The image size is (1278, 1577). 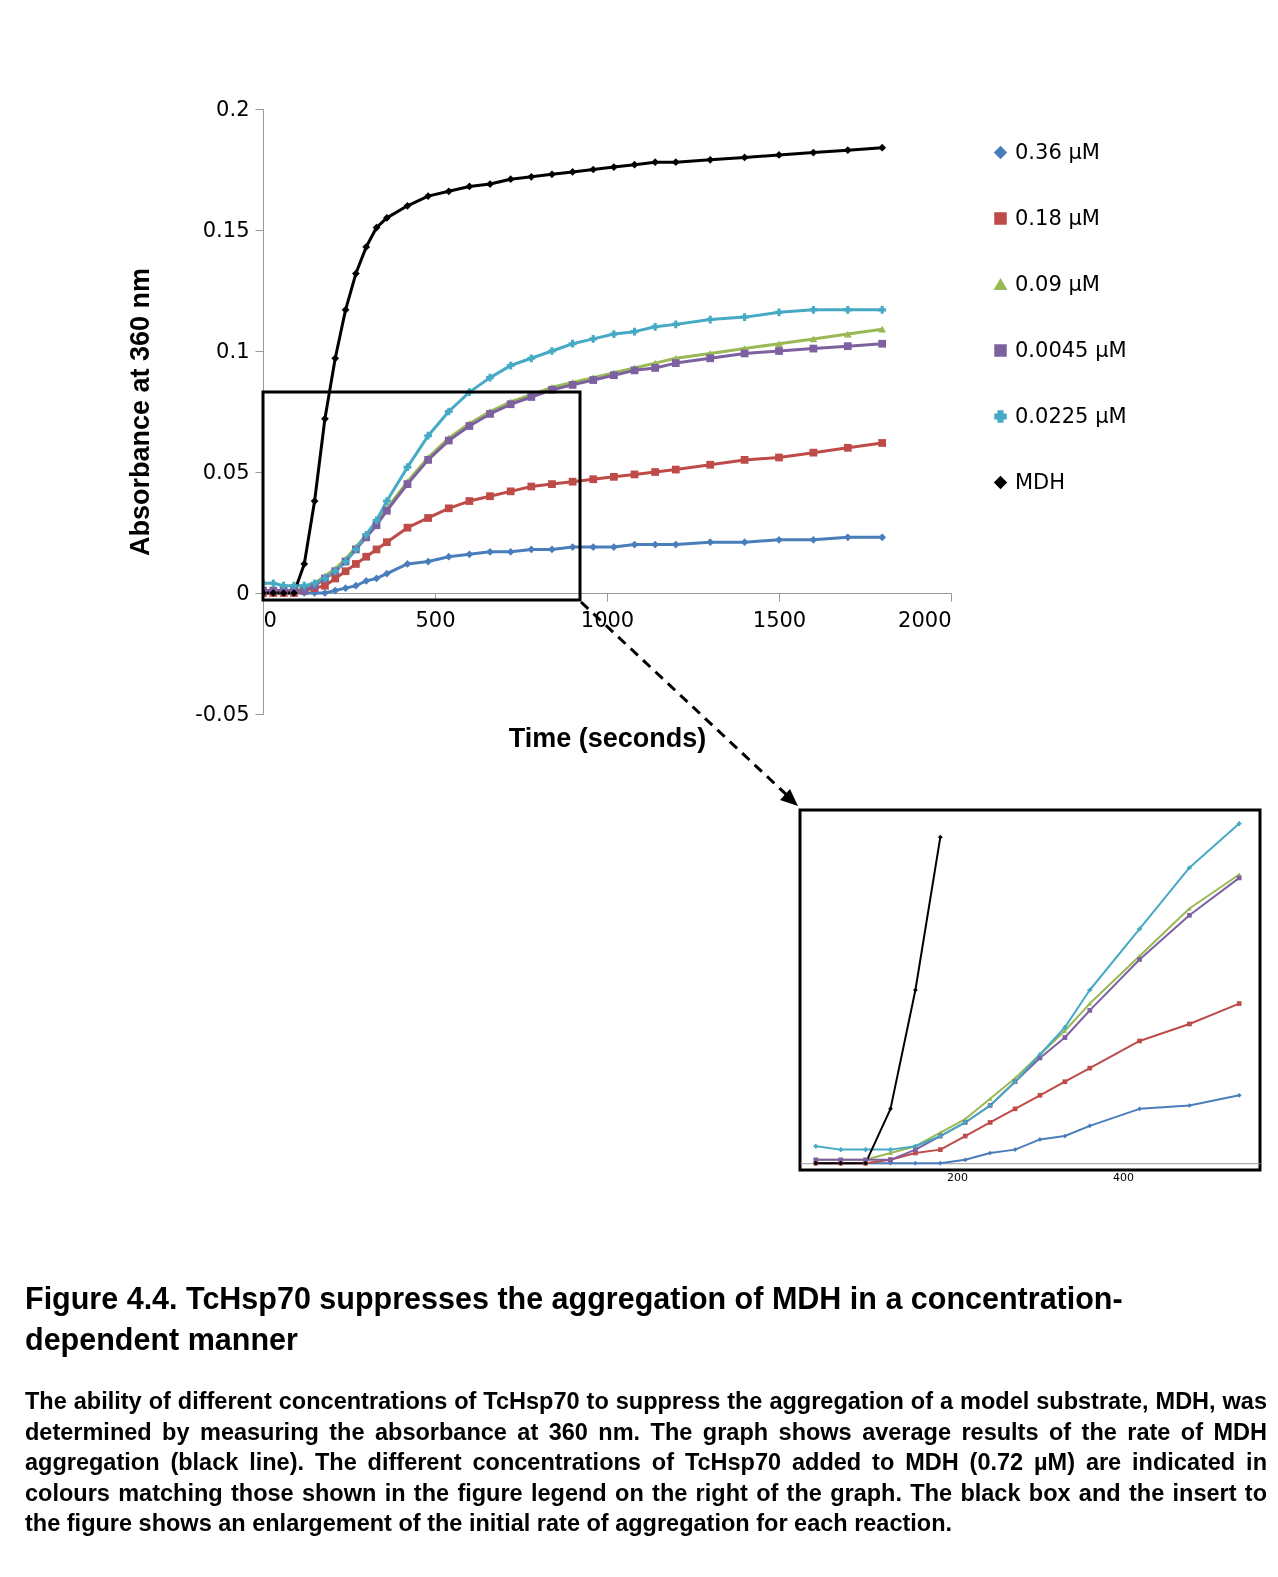 I want to click on y-tick-label: 0.15, so click(x=226, y=229).